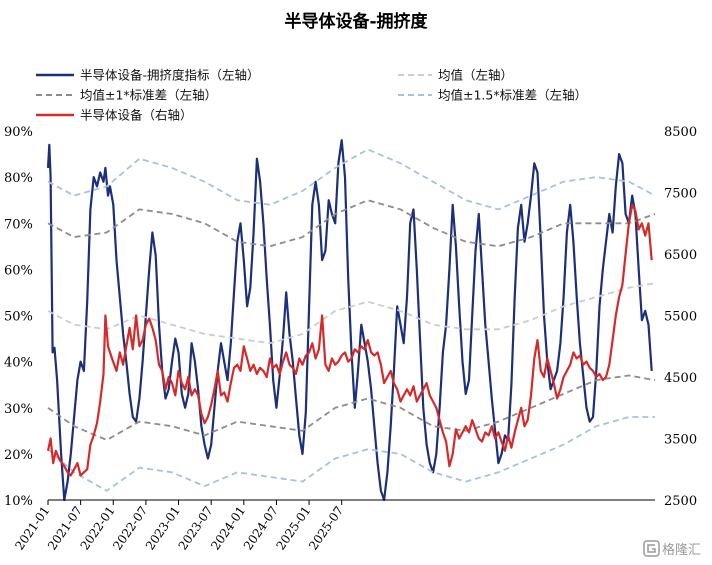 Image resolution: width=712 pixels, height=565 pixels. I want to click on legend-label: 均值±1*标准差（左轴）, so click(148, 95).